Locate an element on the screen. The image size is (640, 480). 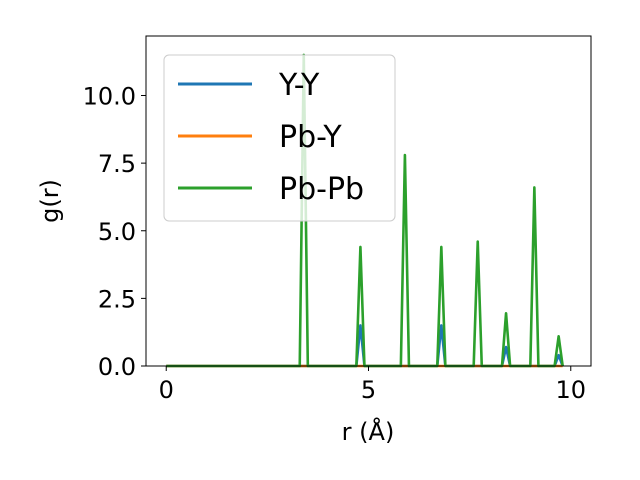
y-tick-label: 7.5 is located at coordinates (117, 164).